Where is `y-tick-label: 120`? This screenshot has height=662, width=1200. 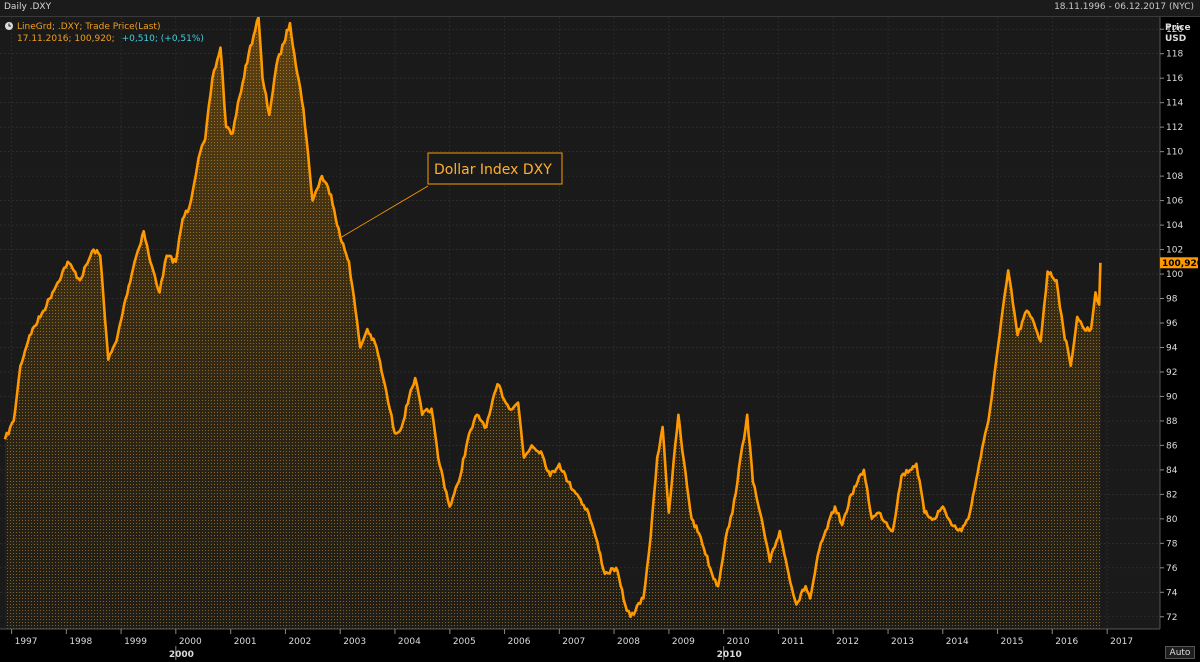 y-tick-label: 120 is located at coordinates (1174, 30).